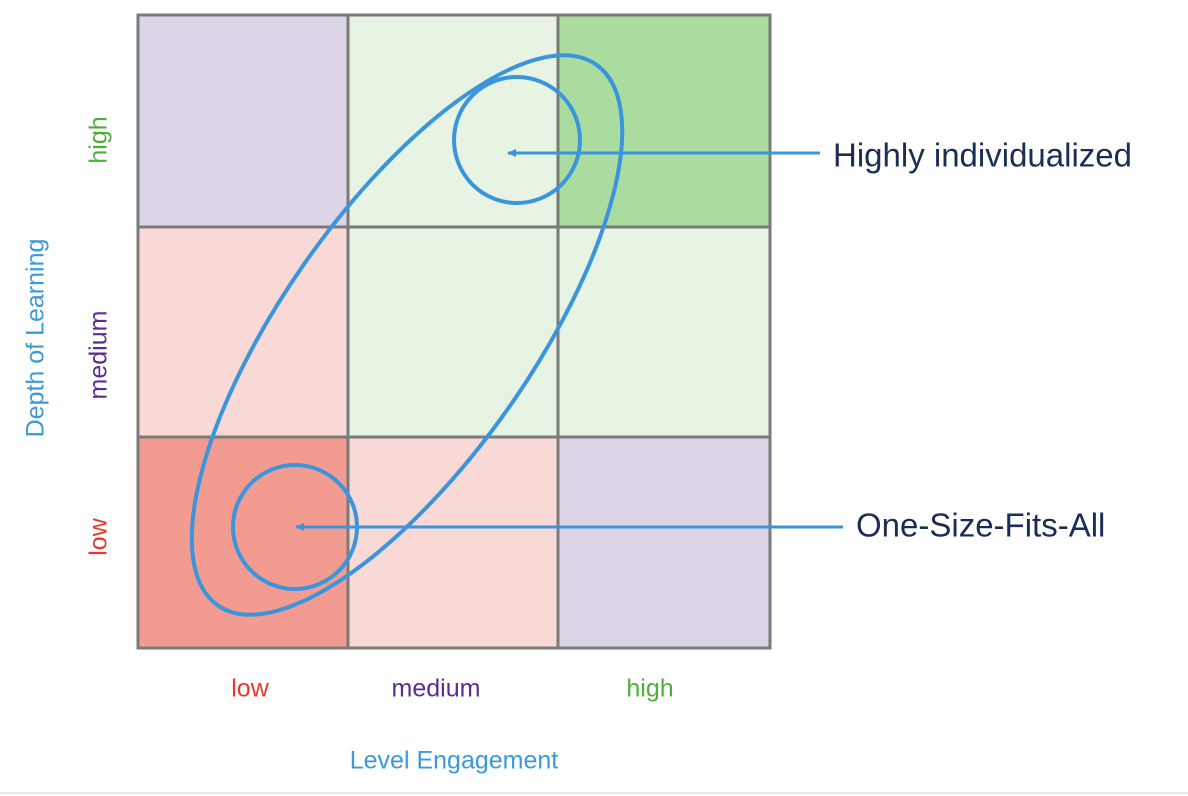 This screenshot has width=1188, height=796. What do you see at coordinates (517, 140) in the screenshot?
I see `small-circle` at bounding box center [517, 140].